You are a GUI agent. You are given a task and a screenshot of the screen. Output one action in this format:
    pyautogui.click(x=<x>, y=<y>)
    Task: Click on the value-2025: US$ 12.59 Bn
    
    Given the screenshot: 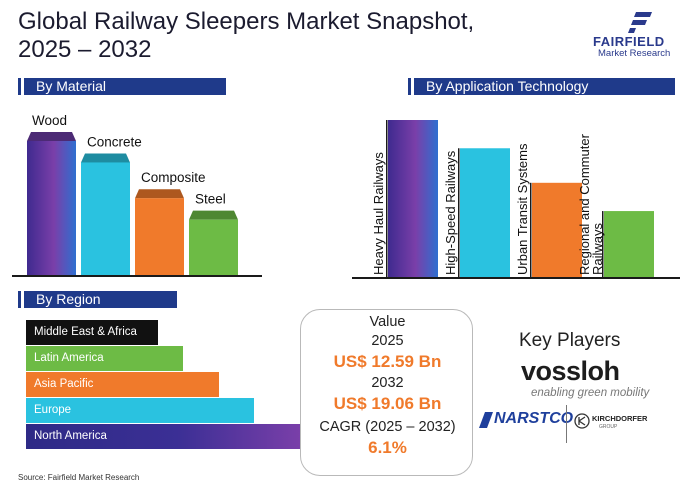 What is the action you would take?
    pyautogui.click(x=387, y=361)
    